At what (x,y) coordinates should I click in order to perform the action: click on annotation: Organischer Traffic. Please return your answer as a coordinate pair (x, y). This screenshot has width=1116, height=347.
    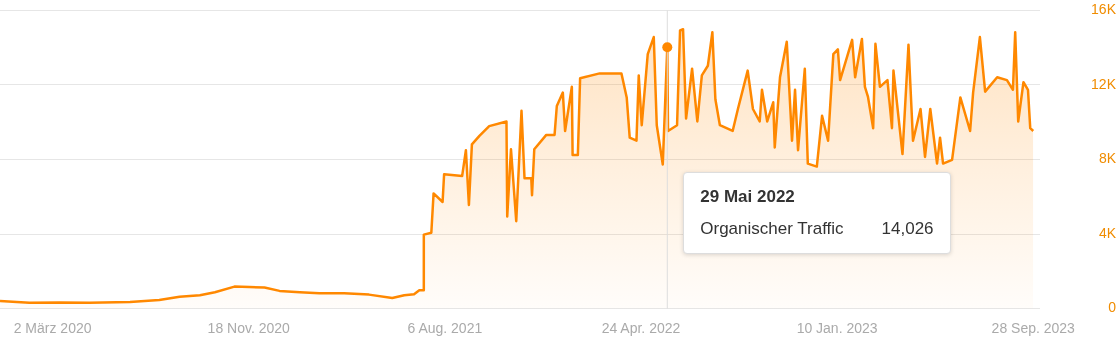
    Looking at the image, I should click on (772, 229).